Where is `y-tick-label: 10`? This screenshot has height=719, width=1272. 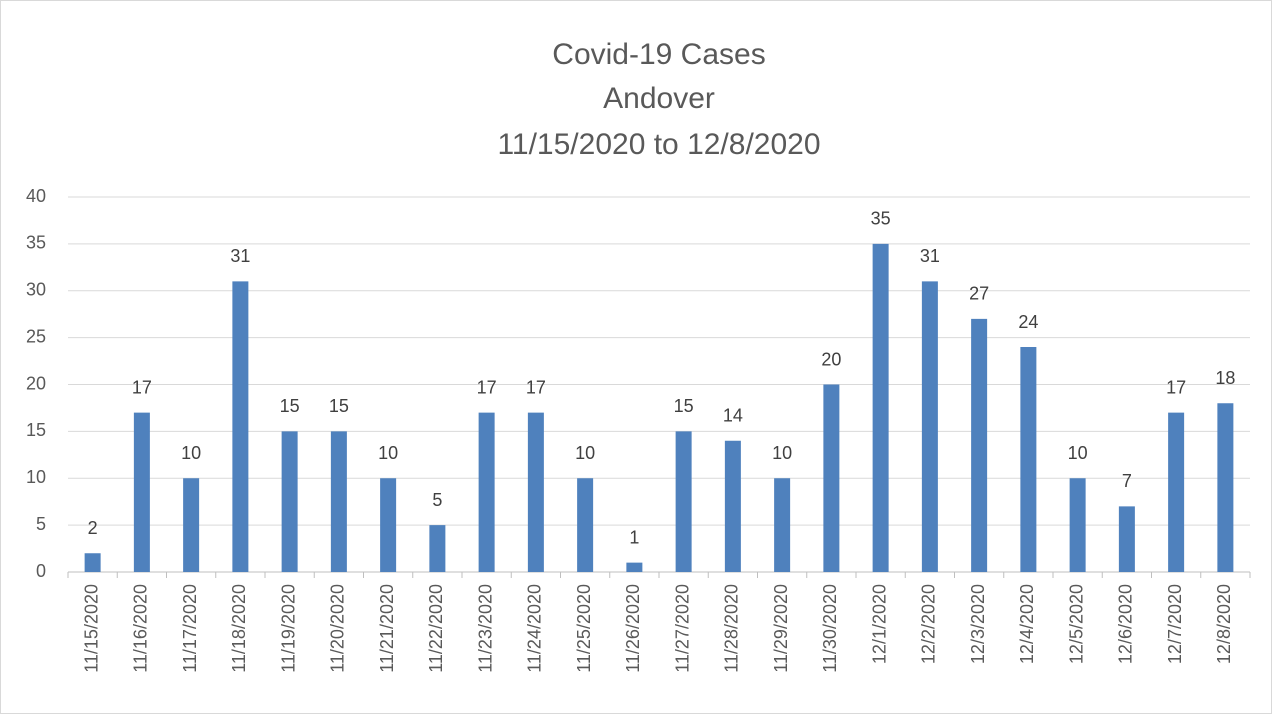
y-tick-label: 10 is located at coordinates (36, 477).